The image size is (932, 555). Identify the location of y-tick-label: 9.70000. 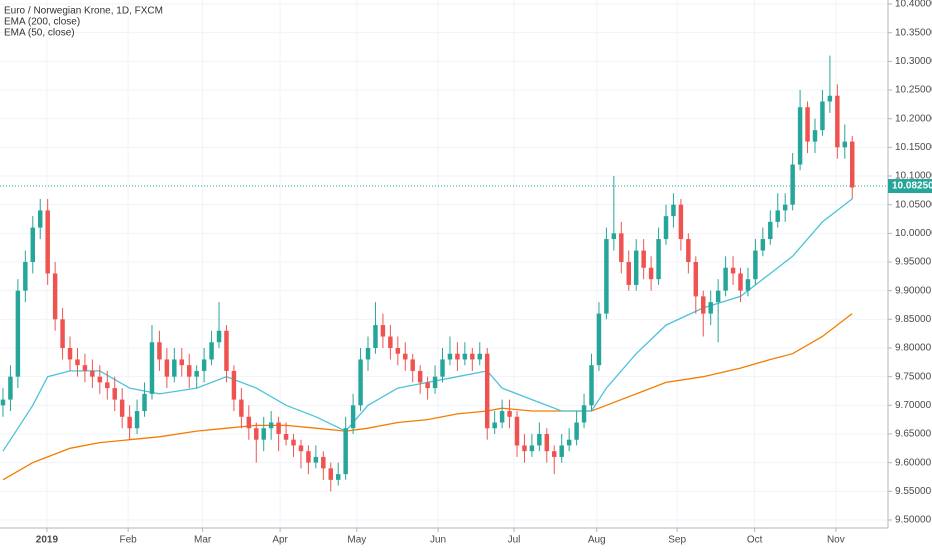
(913, 405).